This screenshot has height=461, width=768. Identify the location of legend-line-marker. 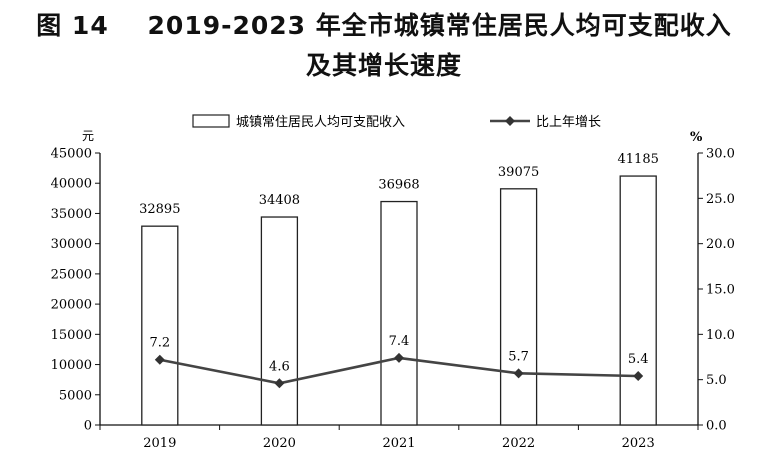
(510, 121).